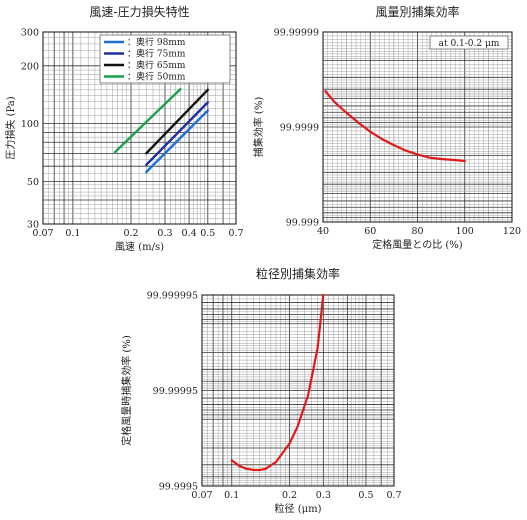  What do you see at coordinates (189, 233) in the screenshot?
I see `x-tick-label: 0.4` at bounding box center [189, 233].